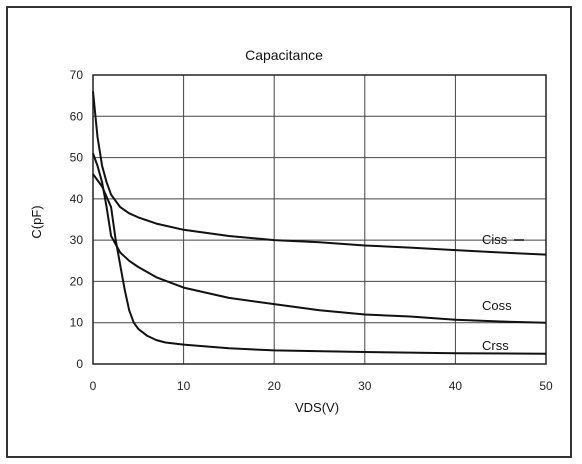  Describe the element at coordinates (365, 386) in the screenshot. I see `x-tick-label: 30` at that location.